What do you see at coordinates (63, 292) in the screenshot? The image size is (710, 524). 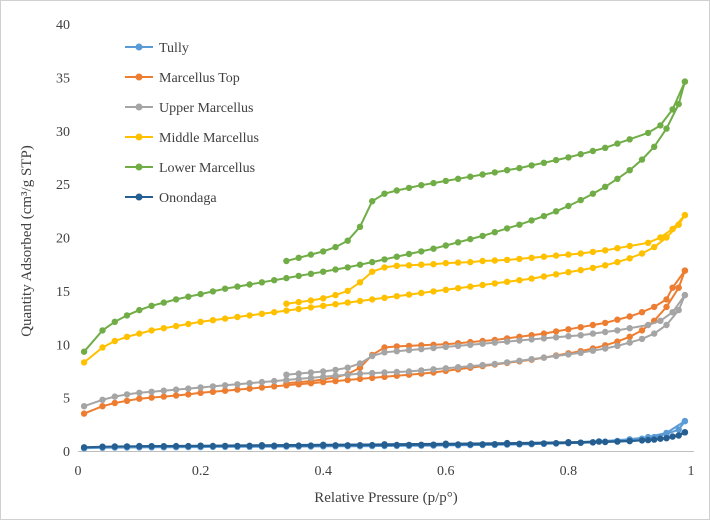 I see `y-tick-label: 15` at bounding box center [63, 292].